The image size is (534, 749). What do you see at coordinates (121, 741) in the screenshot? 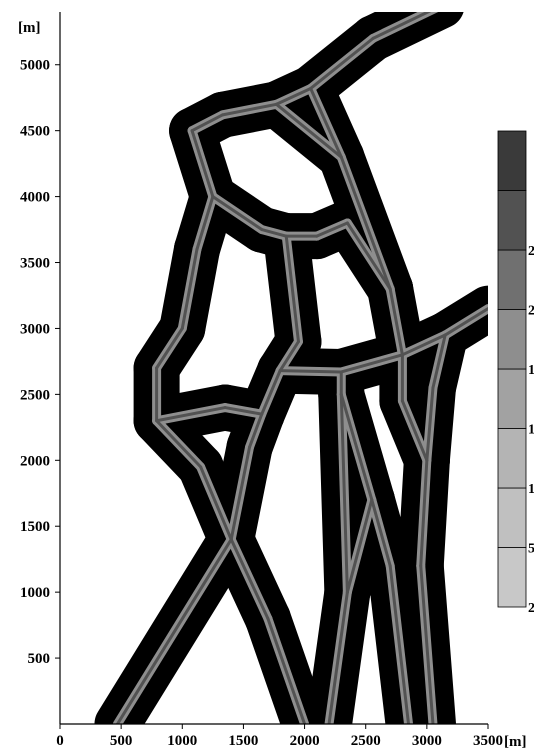
I see `x-tick-label: 500` at bounding box center [121, 741].